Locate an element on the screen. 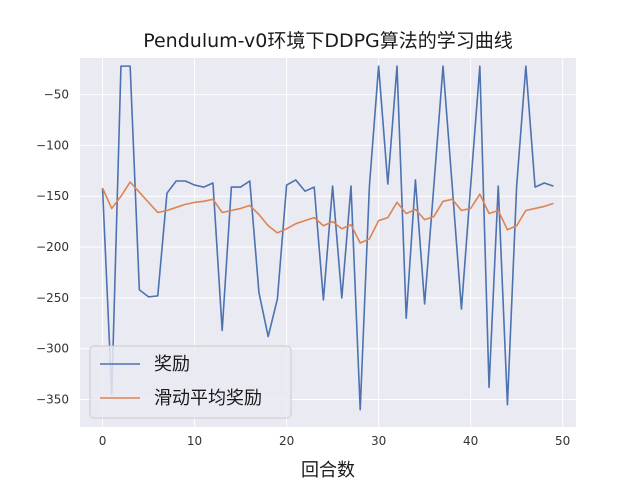  y-tick-label: −350 is located at coordinates (52, 400).